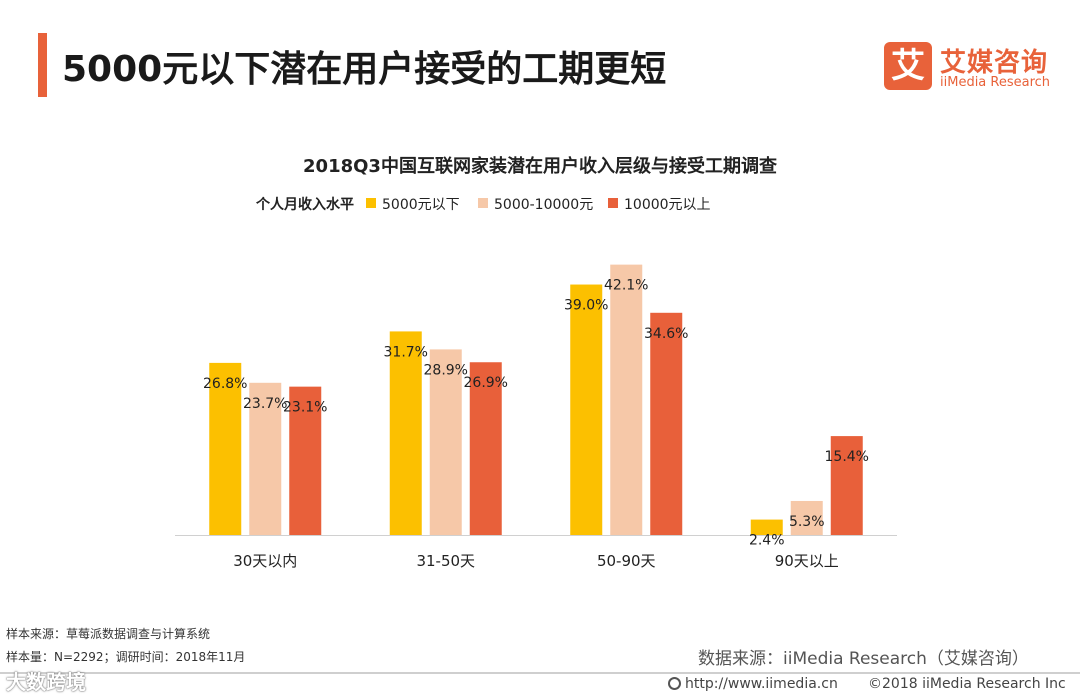  I want to click on legend-item-high-income: 10000元以上, so click(659, 204).